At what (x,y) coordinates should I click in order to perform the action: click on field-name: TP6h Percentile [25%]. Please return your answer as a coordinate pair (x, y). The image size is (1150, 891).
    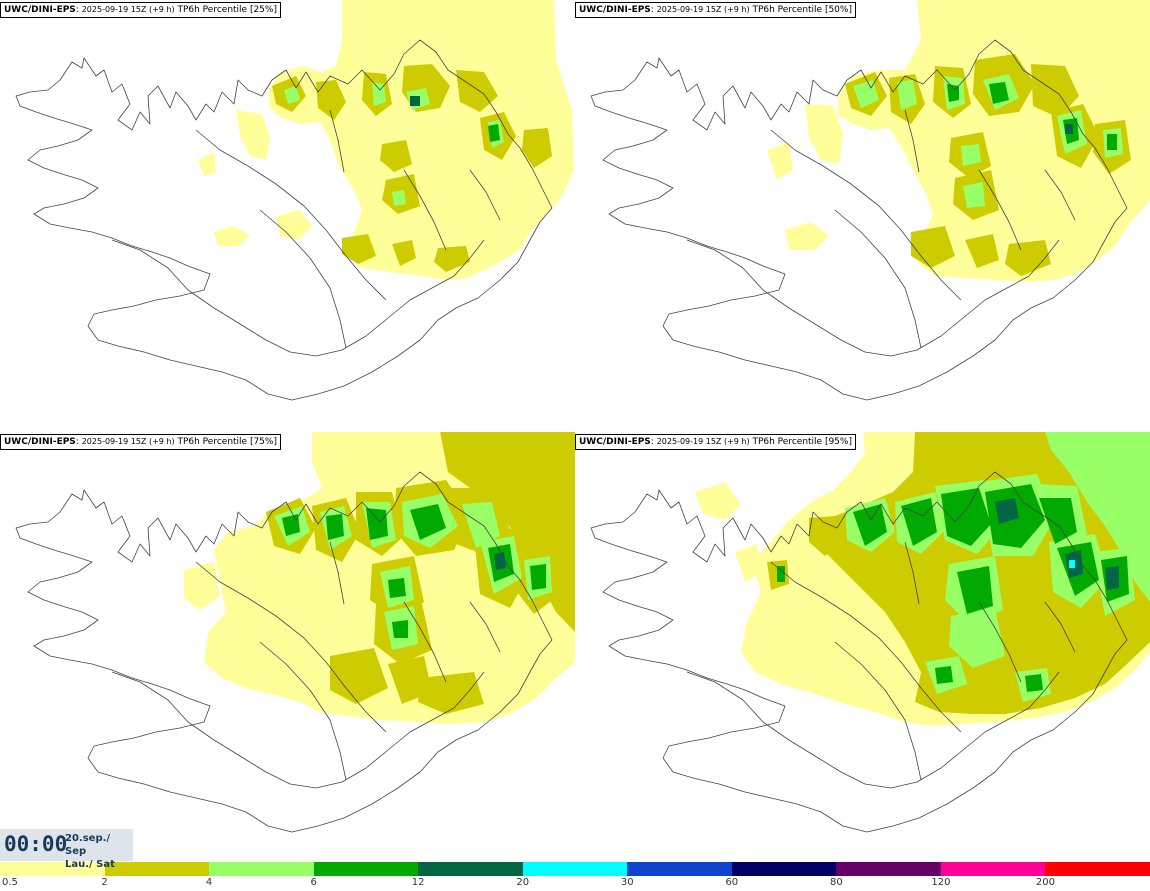
    Looking at the image, I should click on (227, 10).